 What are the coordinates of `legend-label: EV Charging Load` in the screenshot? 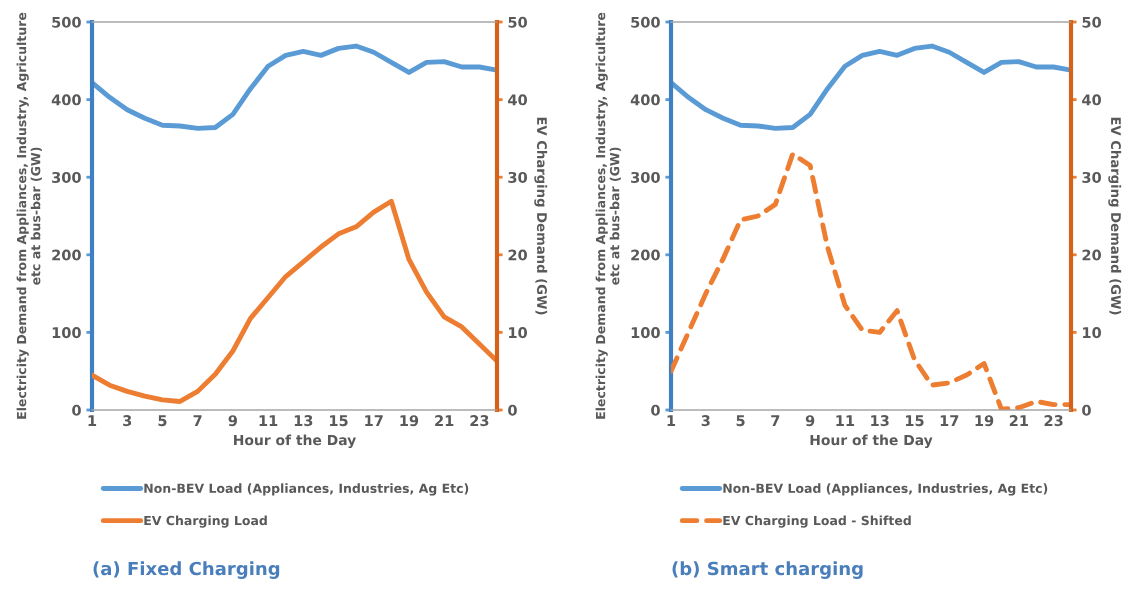 It's located at (205, 521).